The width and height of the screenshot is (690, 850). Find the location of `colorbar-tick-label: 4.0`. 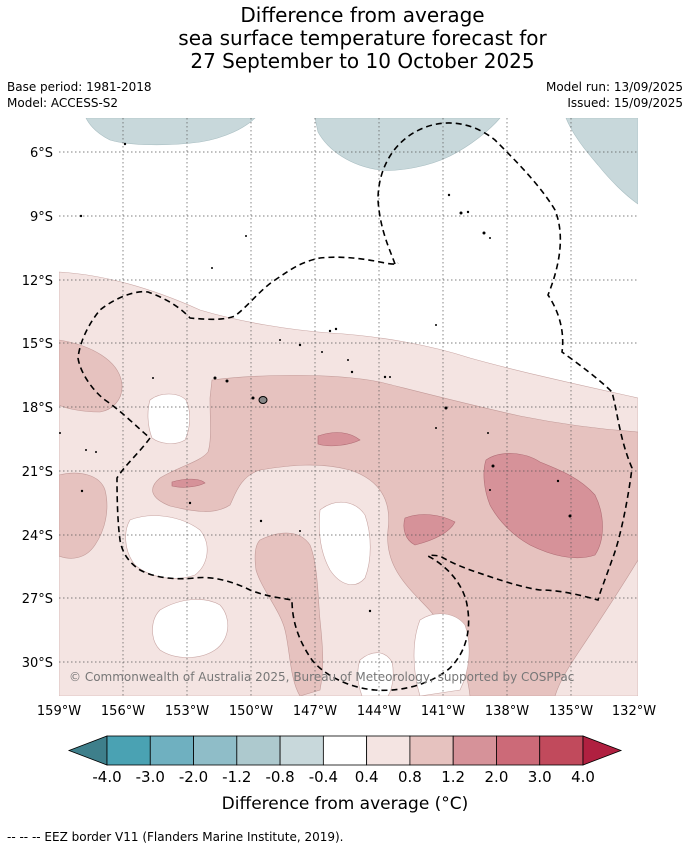

colorbar-tick-label: 4.0 is located at coordinates (583, 777).